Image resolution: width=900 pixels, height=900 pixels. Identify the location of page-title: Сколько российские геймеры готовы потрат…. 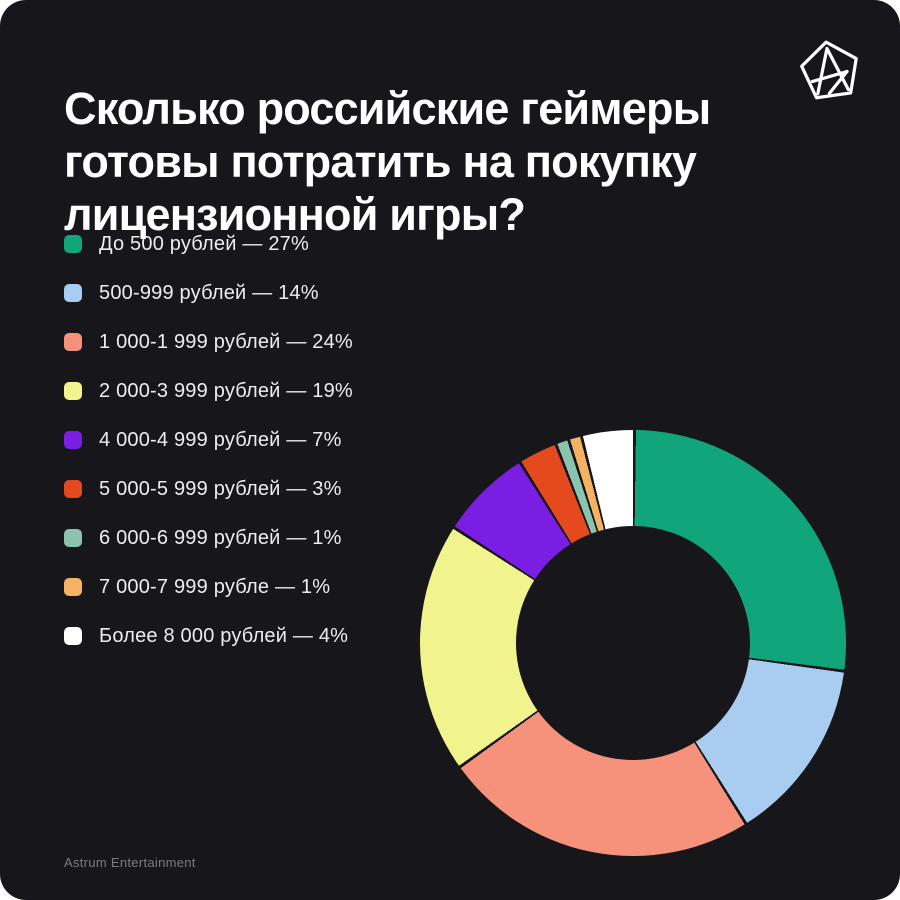
(387, 162).